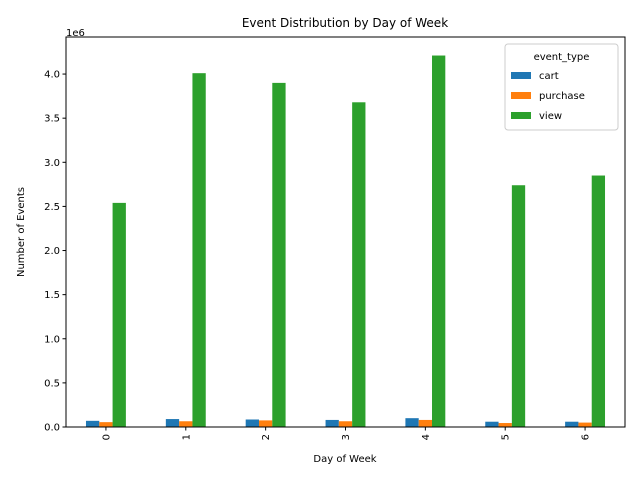  Describe the element at coordinates (186, 437) in the screenshot. I see `x-tick-label: 1` at that location.